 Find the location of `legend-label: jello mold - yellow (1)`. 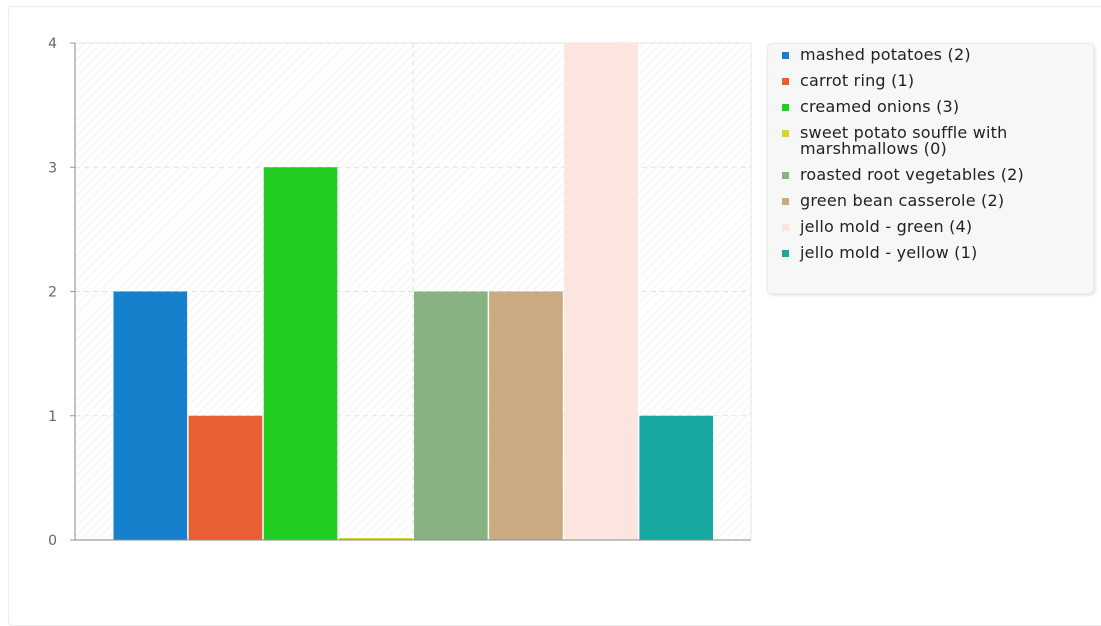

legend-label: jello mold - yellow (1) is located at coordinates (889, 252).